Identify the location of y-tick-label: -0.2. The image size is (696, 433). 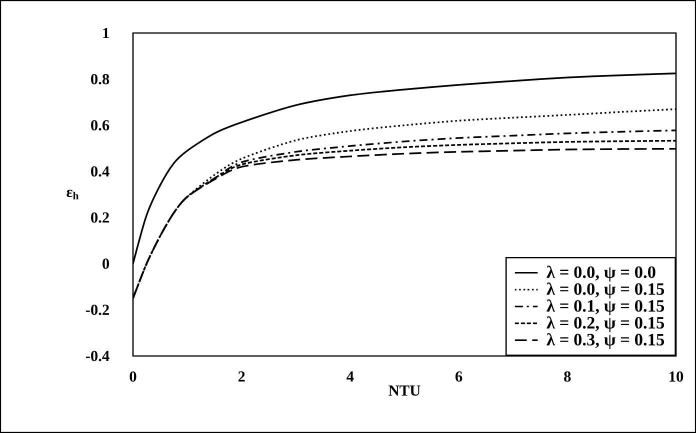
(97, 310).